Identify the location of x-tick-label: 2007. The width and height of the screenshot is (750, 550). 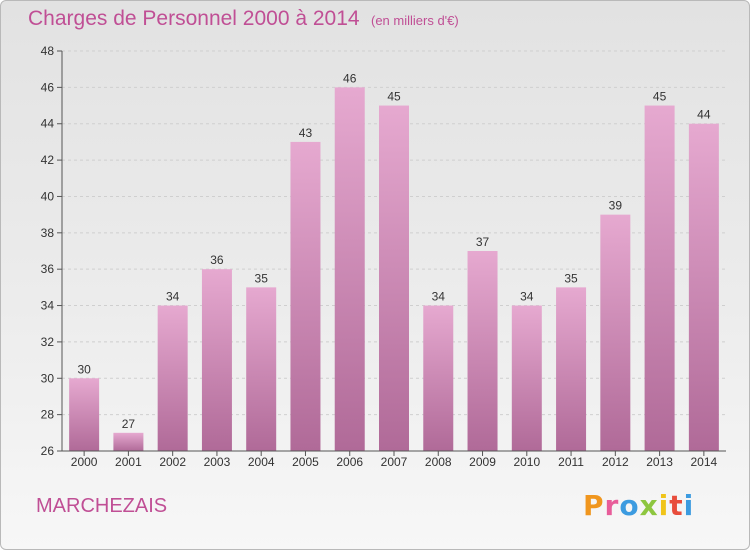
(394, 462).